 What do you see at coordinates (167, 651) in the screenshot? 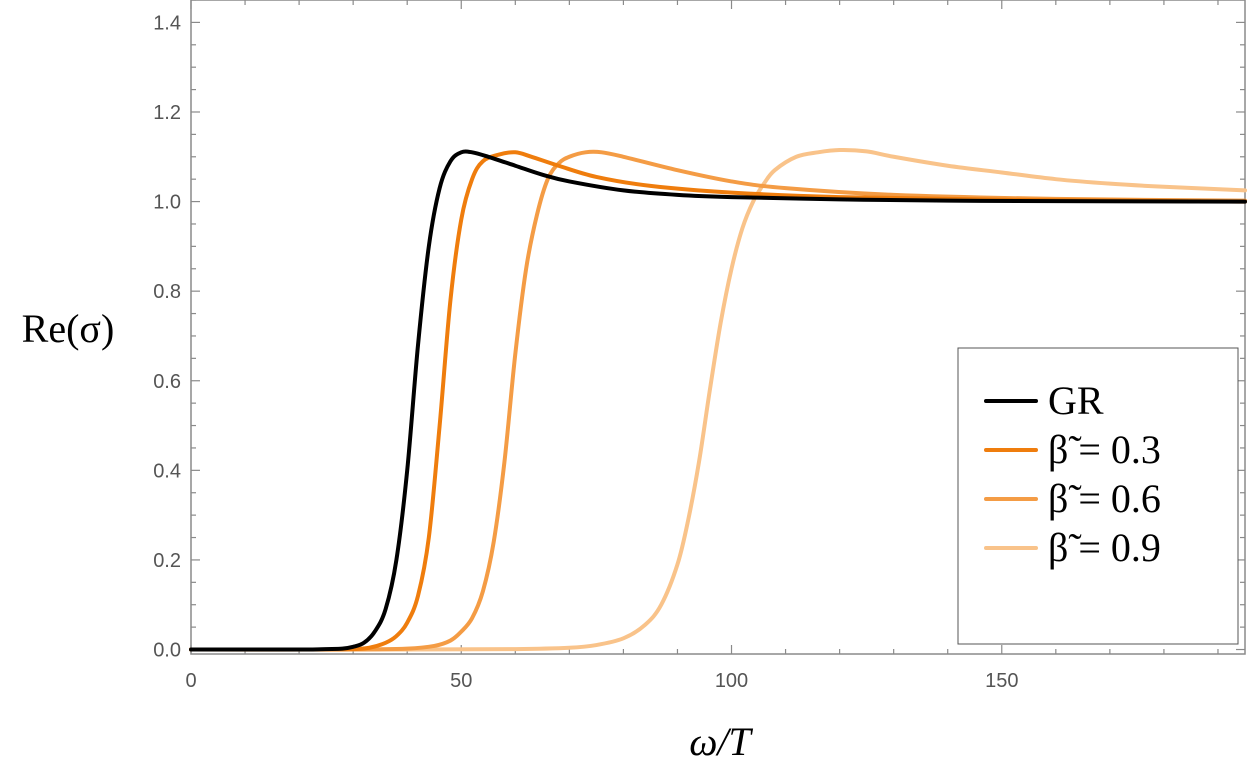
I see `y-tick-label: 0.0` at bounding box center [167, 651].